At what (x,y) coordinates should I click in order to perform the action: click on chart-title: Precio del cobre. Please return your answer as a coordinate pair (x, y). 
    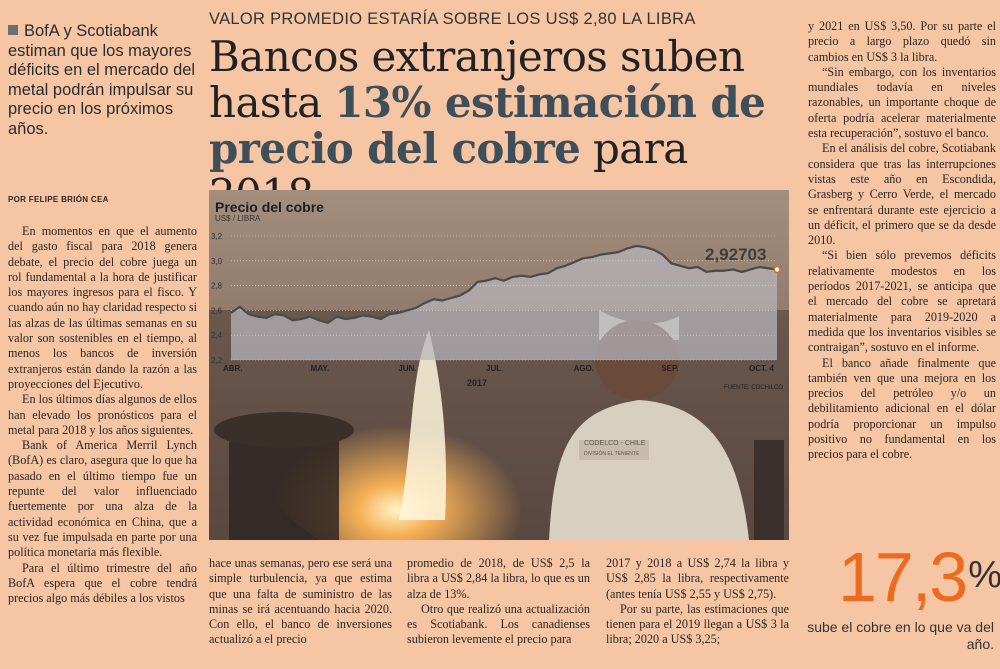
    Looking at the image, I should click on (269, 207).